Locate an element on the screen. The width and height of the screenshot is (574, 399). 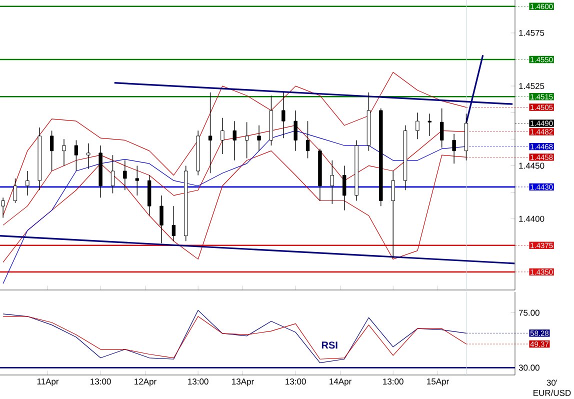
y-tick-label: 1.4450 is located at coordinates (531, 165).